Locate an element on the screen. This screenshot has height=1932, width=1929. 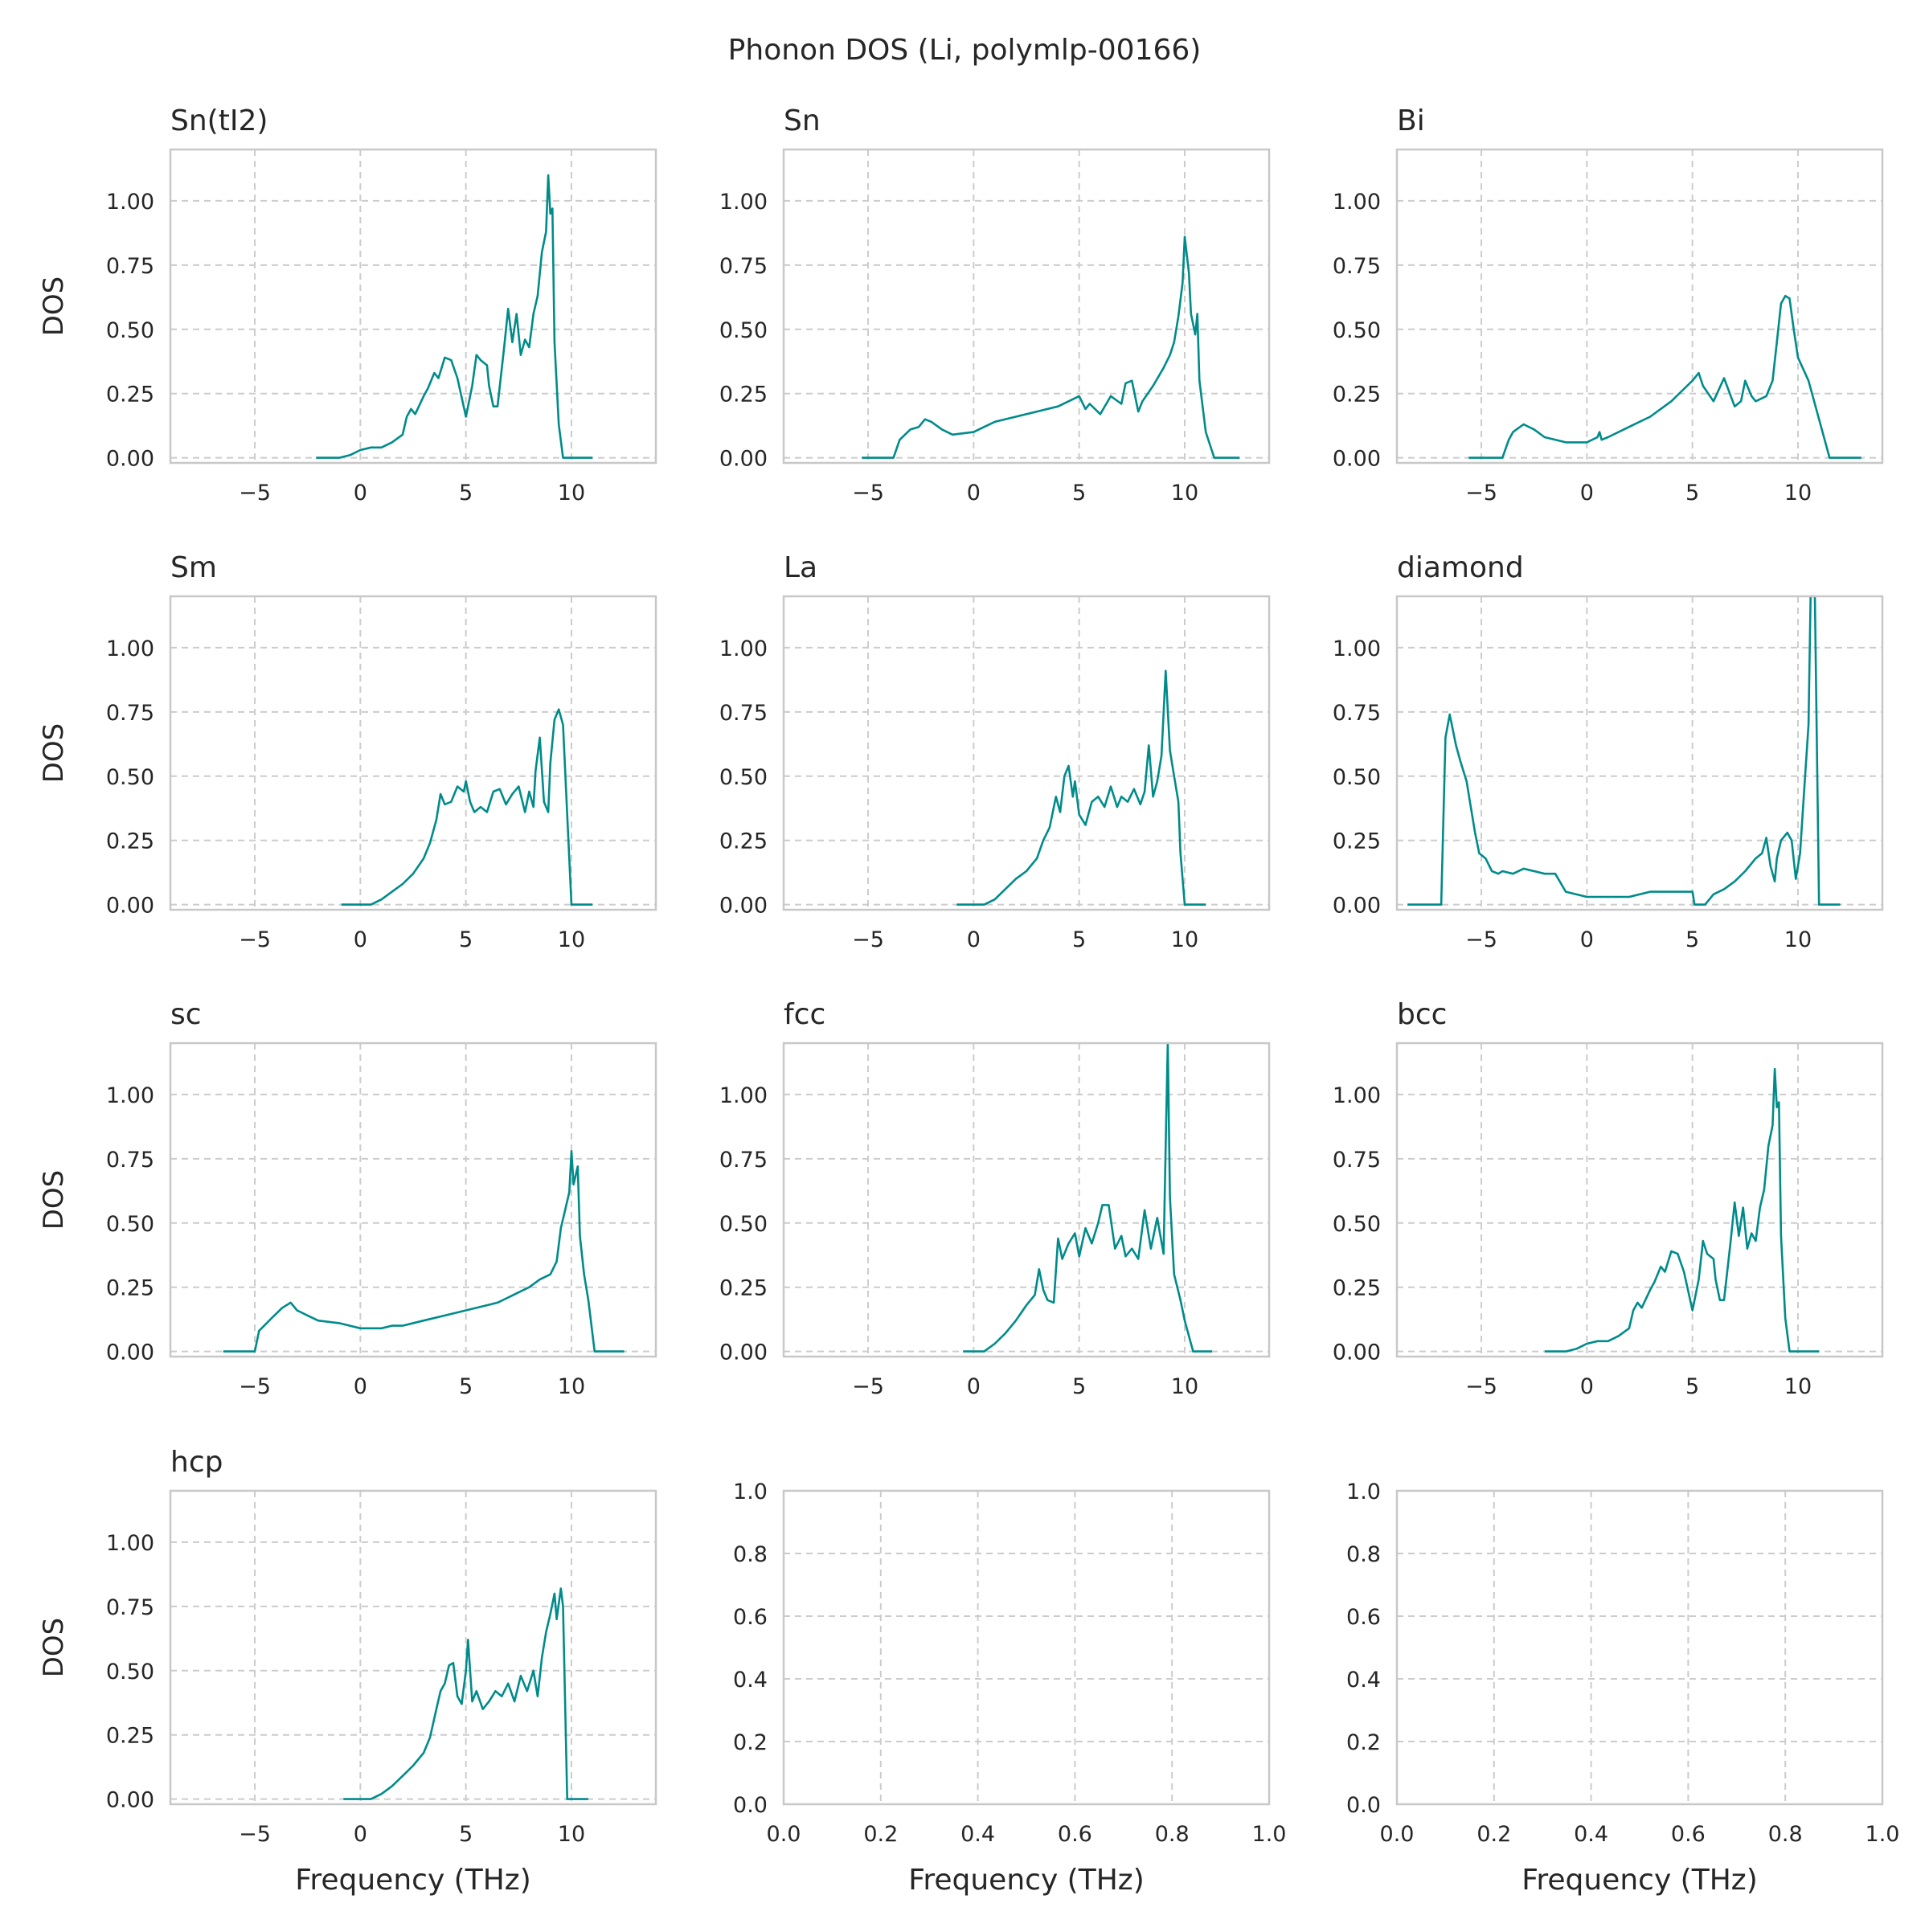
y-tick-label: 0.2 is located at coordinates (1363, 1742).